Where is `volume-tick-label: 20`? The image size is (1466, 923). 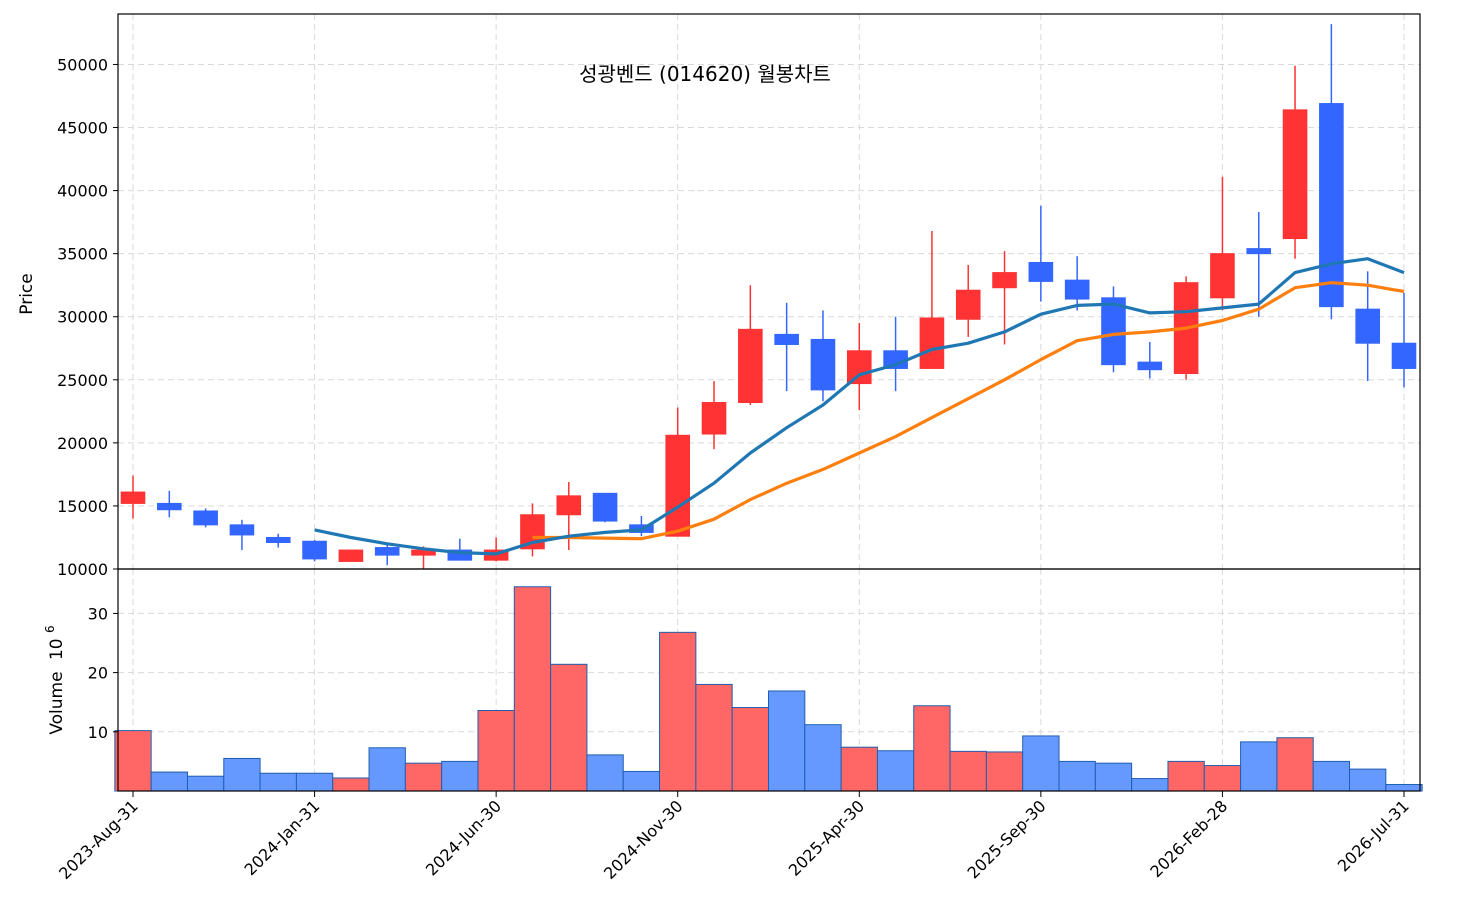 volume-tick-label: 20 is located at coordinates (98, 673).